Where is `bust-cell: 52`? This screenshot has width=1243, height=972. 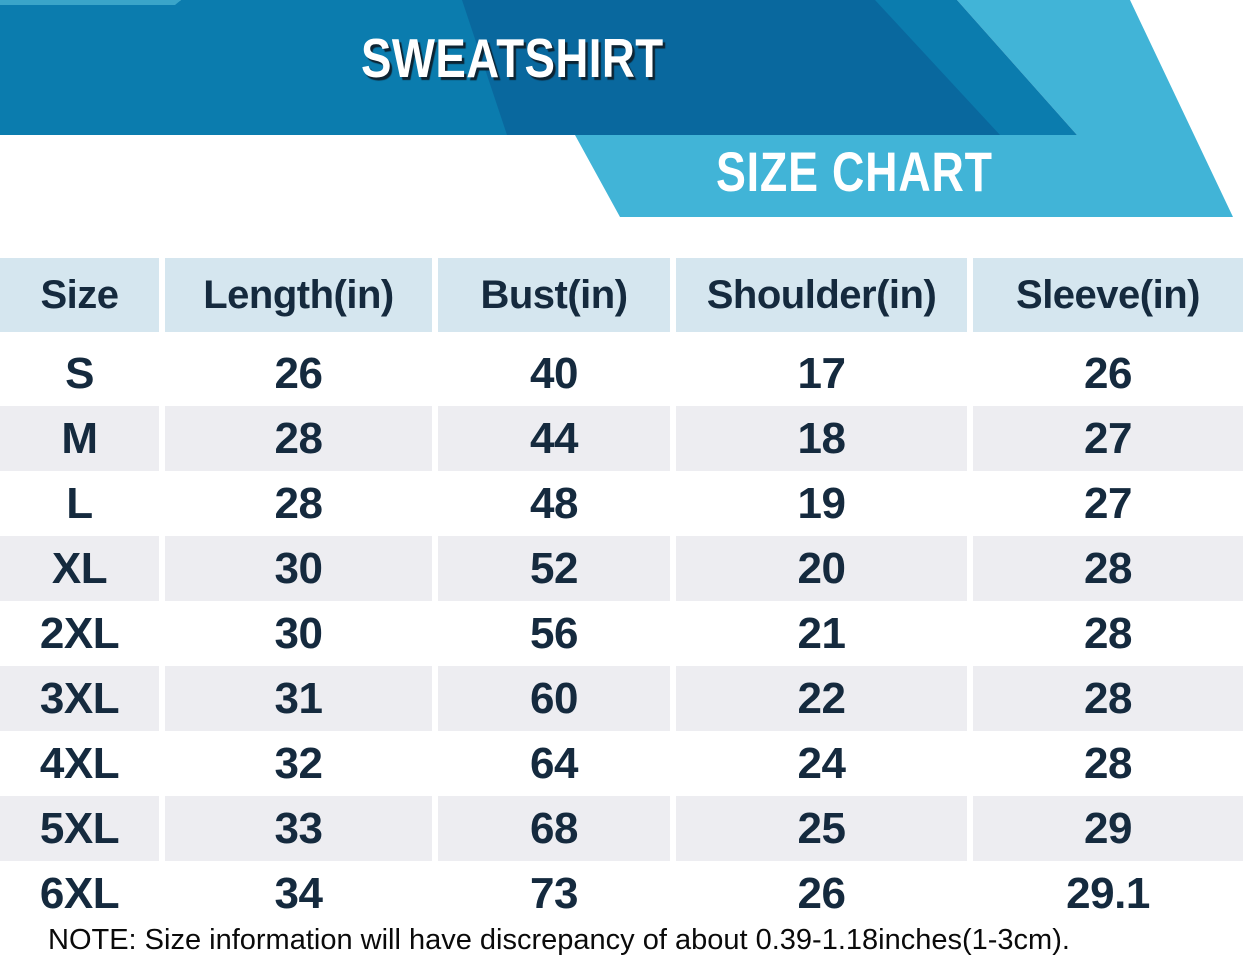
bust-cell: 52 is located at coordinates (554, 568).